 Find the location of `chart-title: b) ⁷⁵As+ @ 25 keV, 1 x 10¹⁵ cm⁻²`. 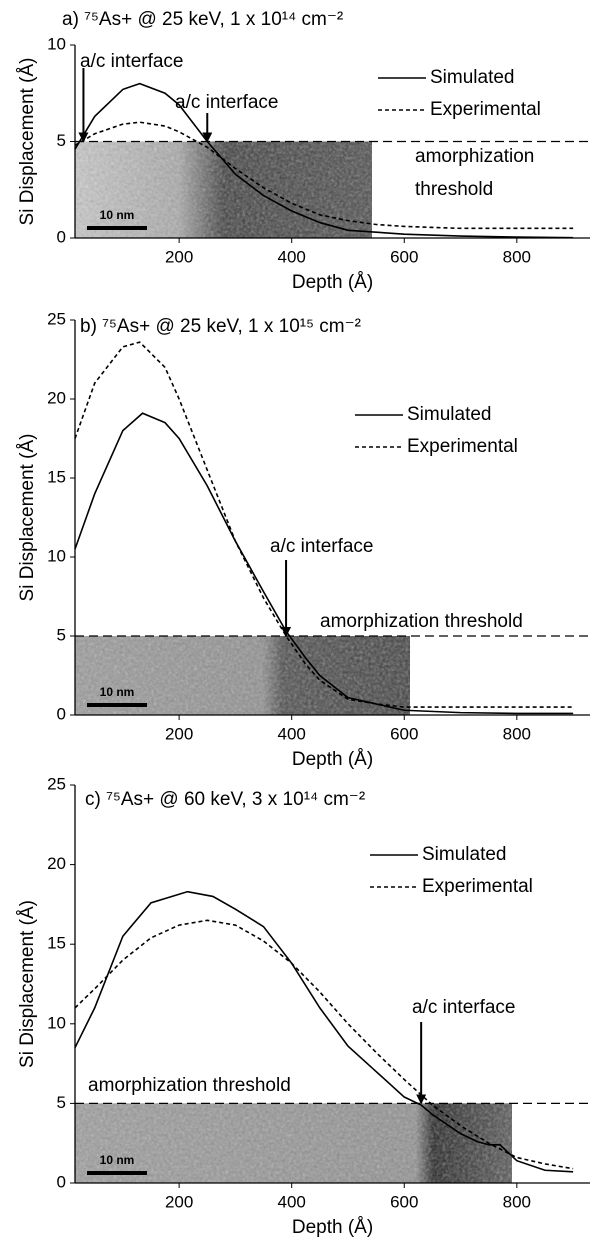

chart-title: b) ⁷⁵As+ @ 25 keV, 1 x 10¹⁵ cm⁻² is located at coordinates (220, 326).